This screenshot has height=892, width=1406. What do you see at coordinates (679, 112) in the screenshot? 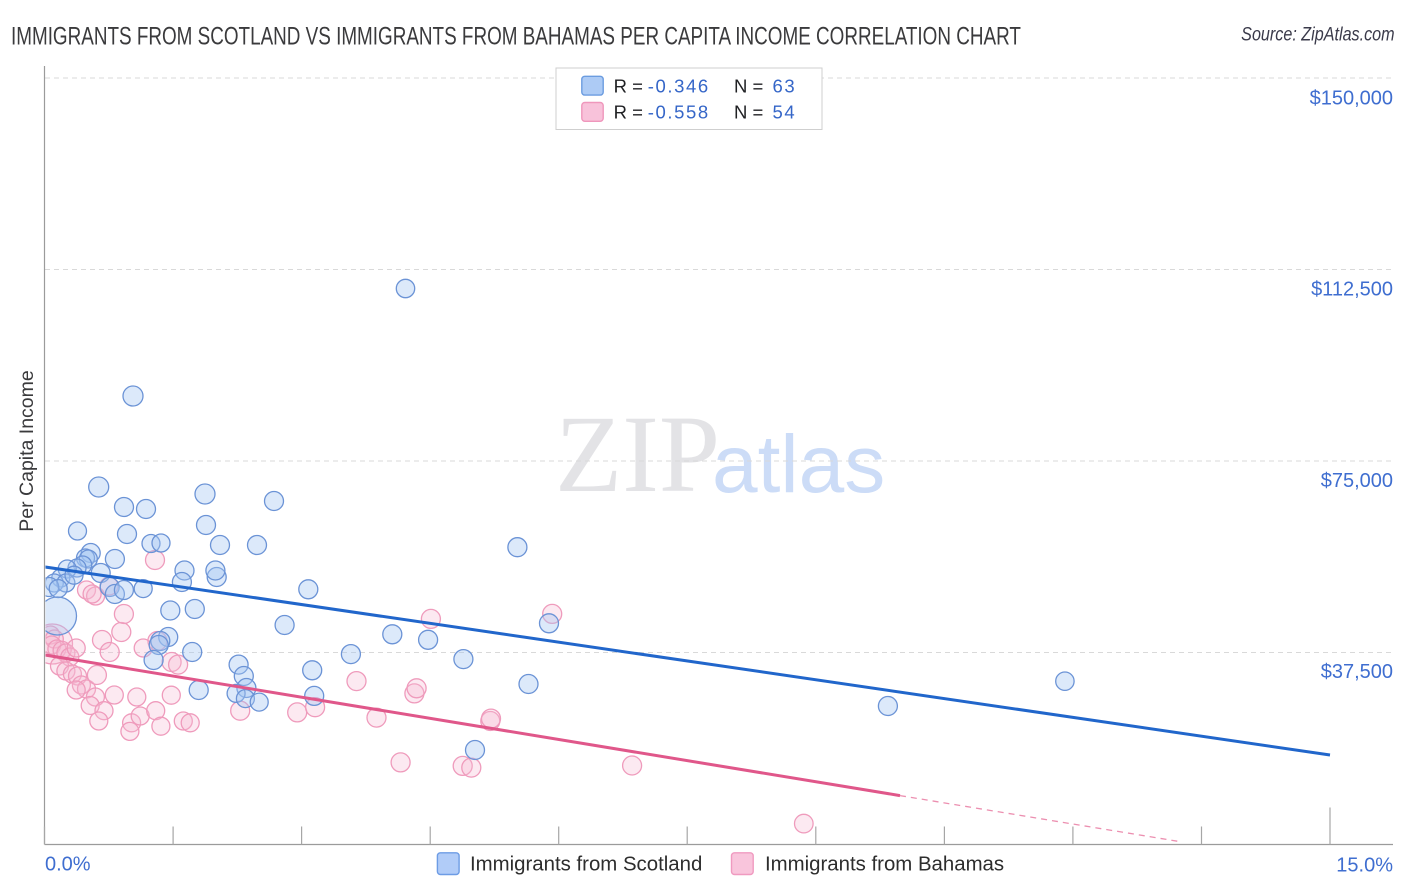
I see `svg-text: -0.558` at bounding box center [679, 112].